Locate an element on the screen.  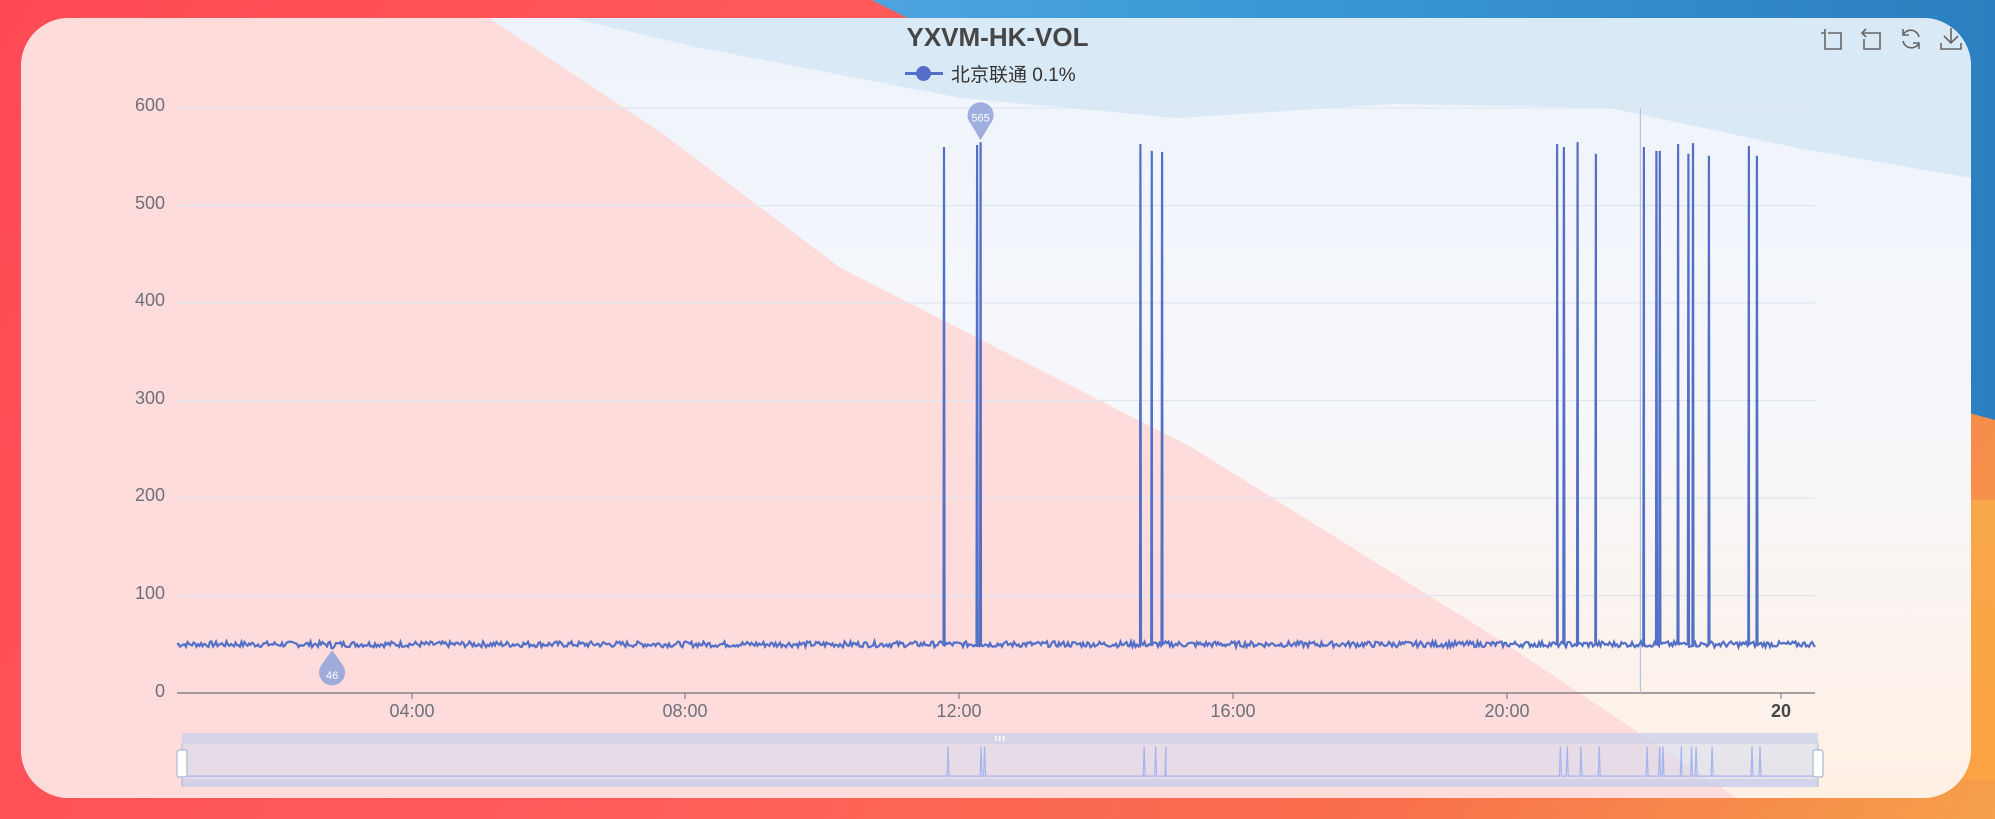
data-zoom-handle-left is located at coordinates (182, 765).